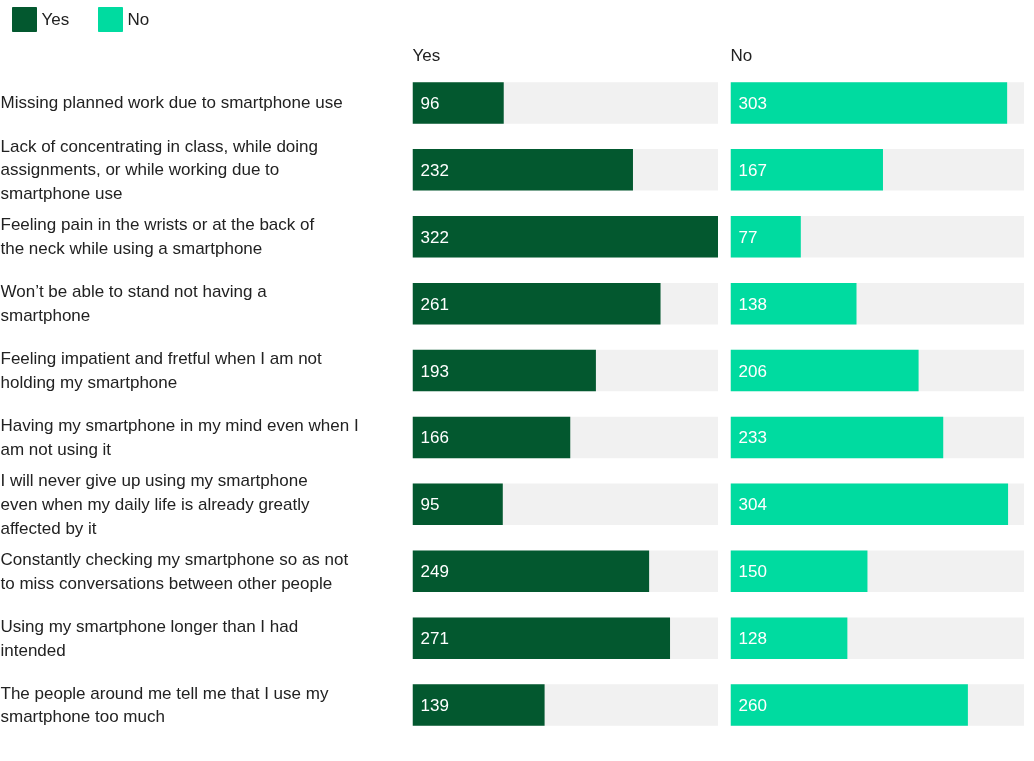 Image resolution: width=1034 pixels, height=761 pixels. Describe the element at coordinates (741, 55) in the screenshot. I see `chart-title: No` at that location.